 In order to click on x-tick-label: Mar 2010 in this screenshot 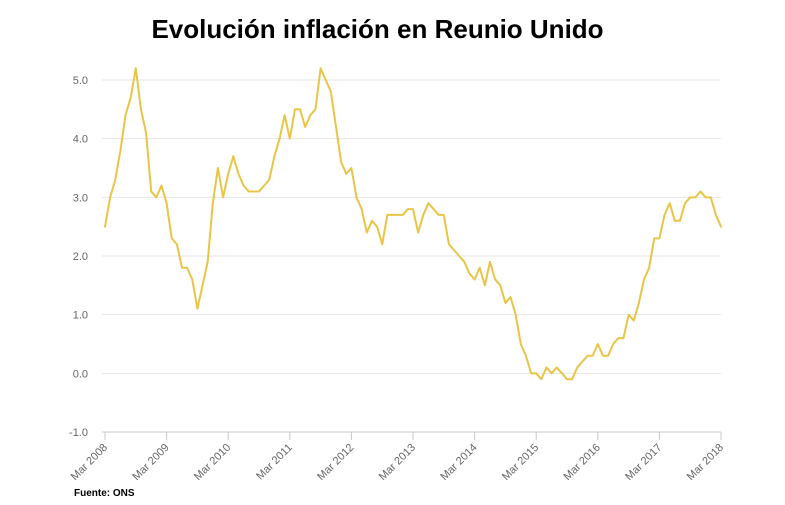, I will do `click(212, 462)`.